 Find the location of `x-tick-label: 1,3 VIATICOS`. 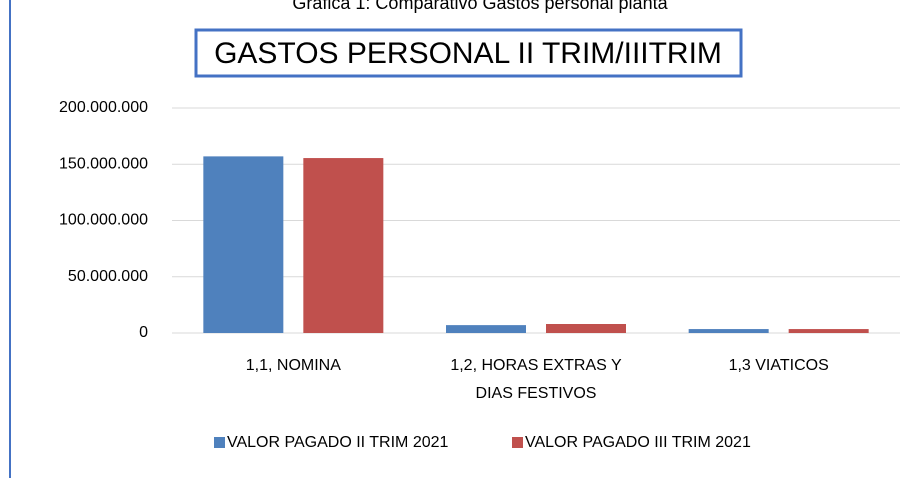

x-tick-label: 1,3 VIATICOS is located at coordinates (779, 365).